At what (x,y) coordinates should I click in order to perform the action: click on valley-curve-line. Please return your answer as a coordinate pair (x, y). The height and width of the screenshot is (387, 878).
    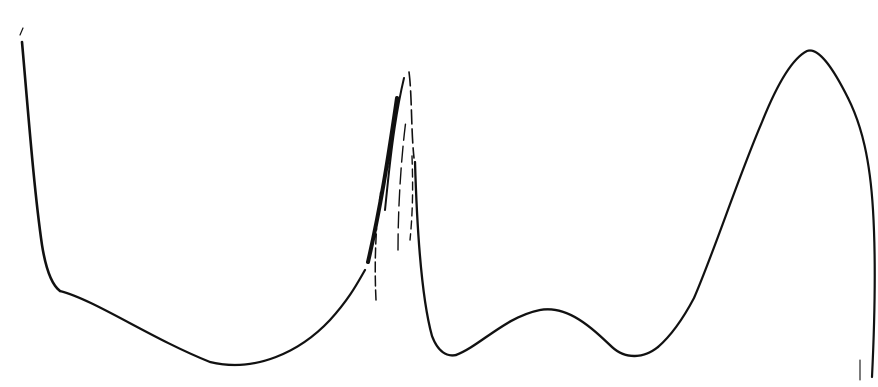
    Looking at the image, I should click on (212, 317).